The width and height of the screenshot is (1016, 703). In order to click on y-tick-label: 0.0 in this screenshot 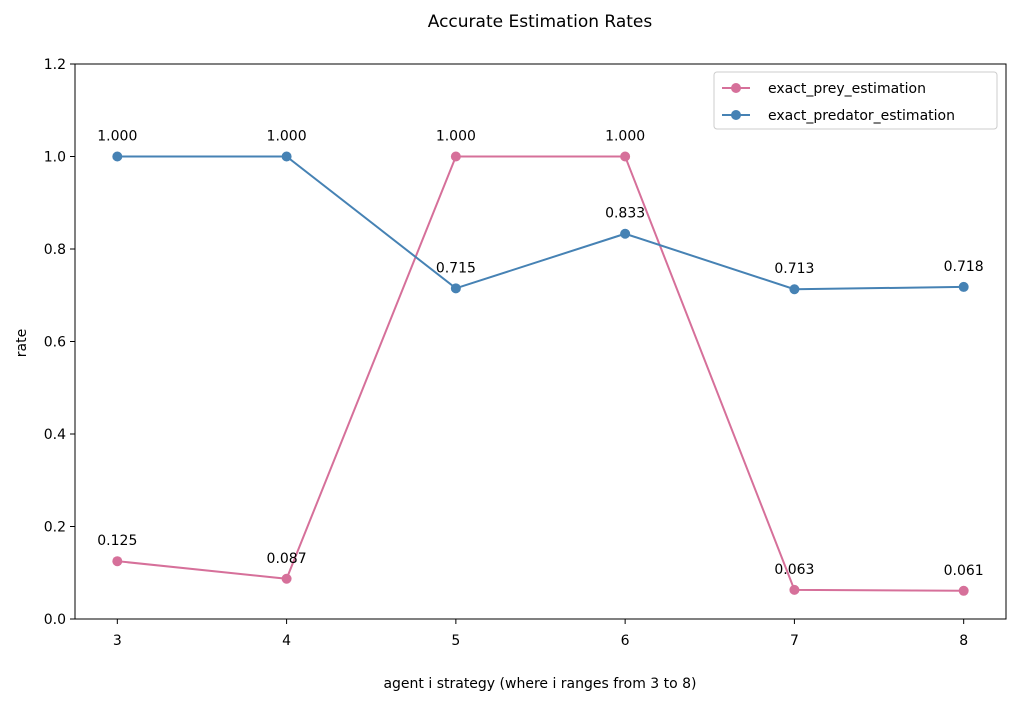, I will do `click(55, 620)`.